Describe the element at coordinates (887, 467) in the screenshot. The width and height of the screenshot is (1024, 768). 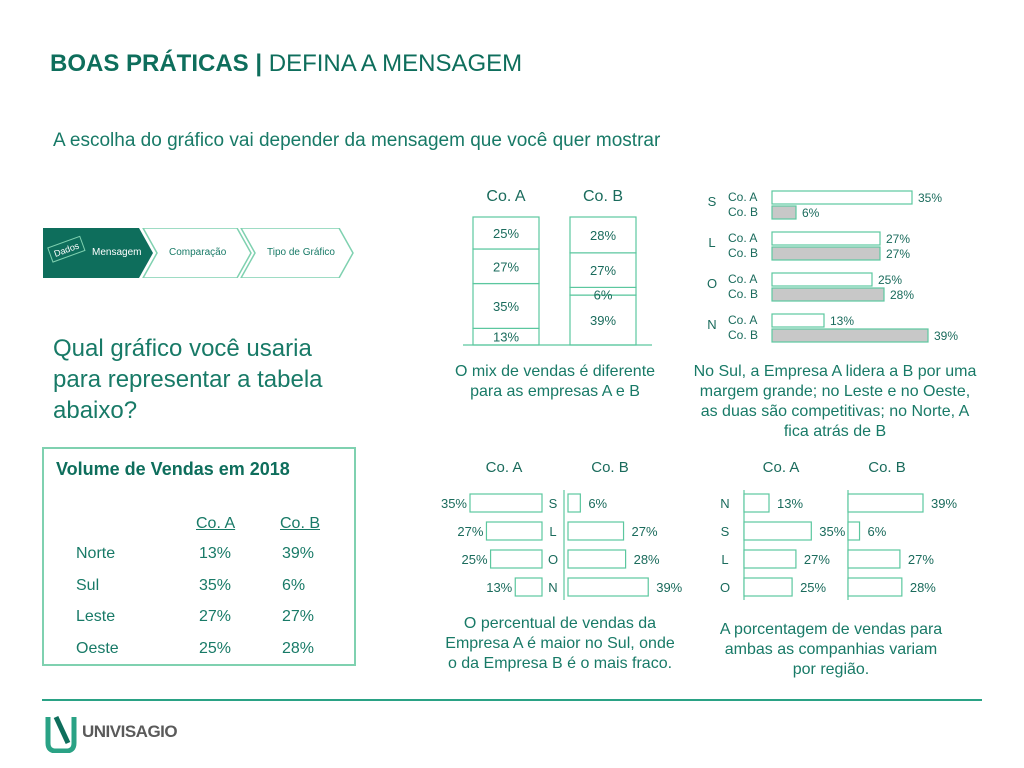
I see `chart4-header-co-b: Co. B` at that location.